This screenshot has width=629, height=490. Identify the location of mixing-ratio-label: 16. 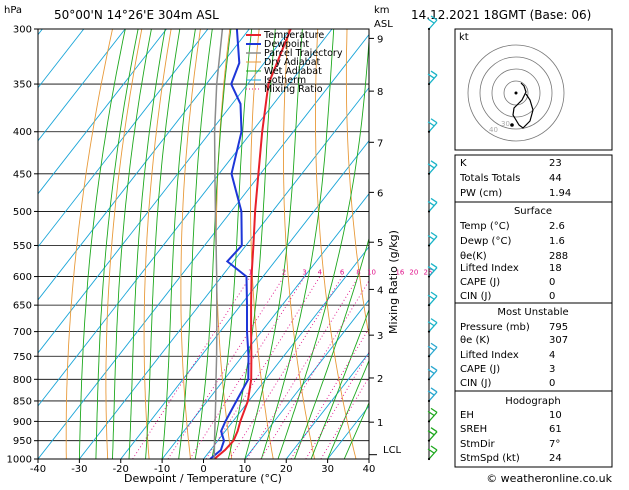
(399, 273).